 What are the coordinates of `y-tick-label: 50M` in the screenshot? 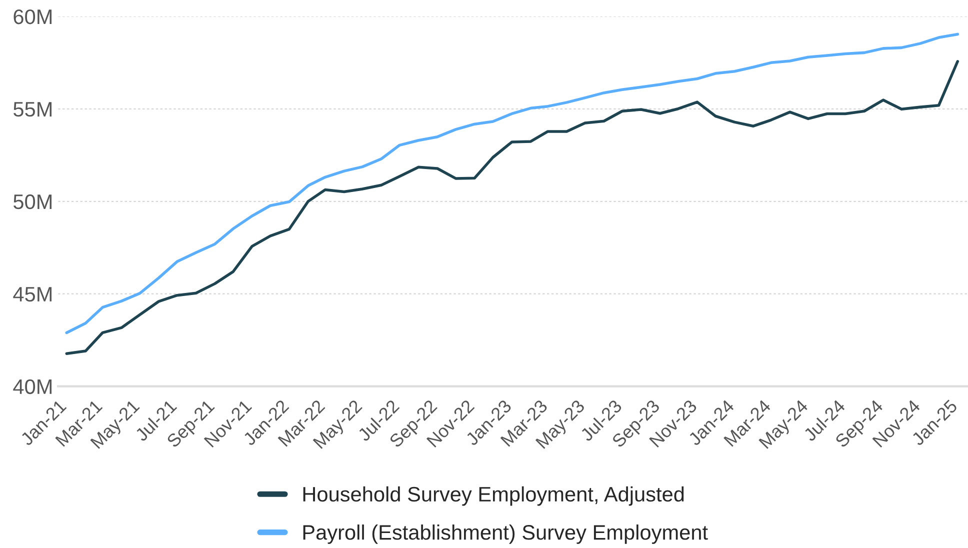 It's located at (33, 202).